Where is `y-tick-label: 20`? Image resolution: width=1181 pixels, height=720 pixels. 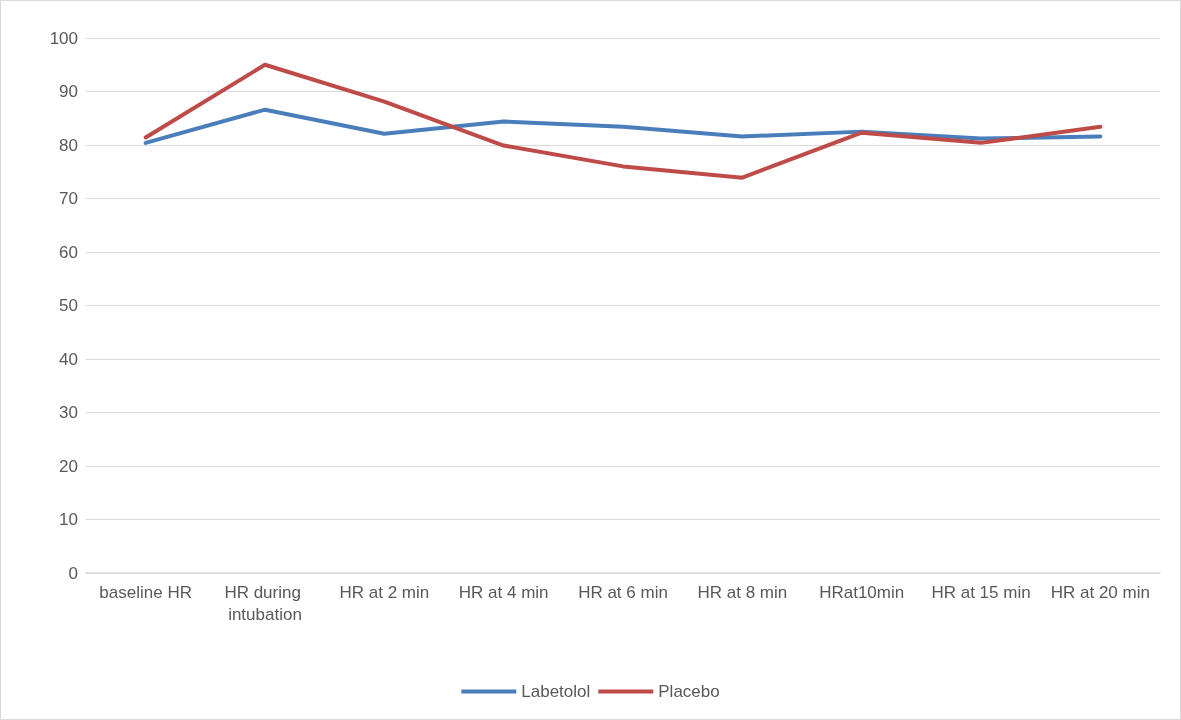 y-tick-label: 20 is located at coordinates (68, 466).